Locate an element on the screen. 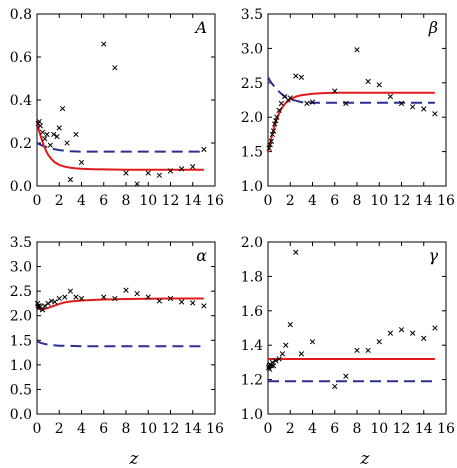  y-tick-label: 1.6 is located at coordinates (252, 312).